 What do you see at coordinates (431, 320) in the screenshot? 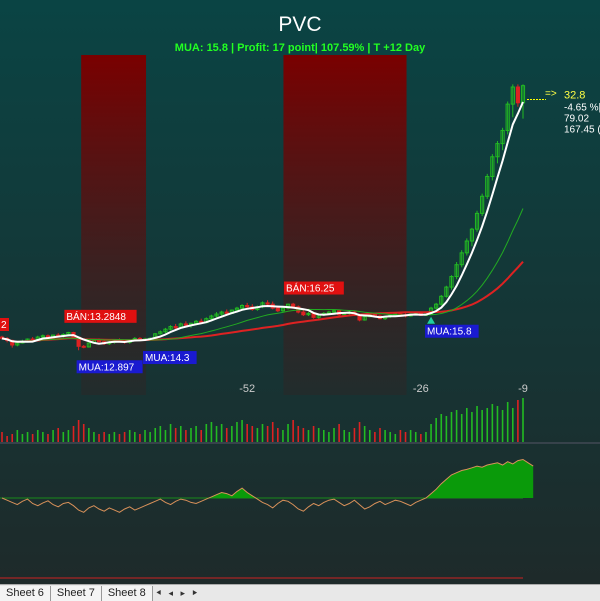
I see `buy-signal-arrow` at bounding box center [431, 320].